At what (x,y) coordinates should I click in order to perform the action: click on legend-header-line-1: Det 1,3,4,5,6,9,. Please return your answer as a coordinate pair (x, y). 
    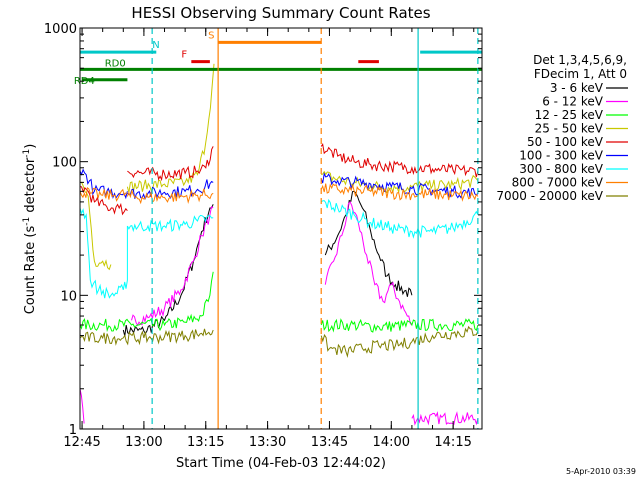
    Looking at the image, I should click on (580, 60).